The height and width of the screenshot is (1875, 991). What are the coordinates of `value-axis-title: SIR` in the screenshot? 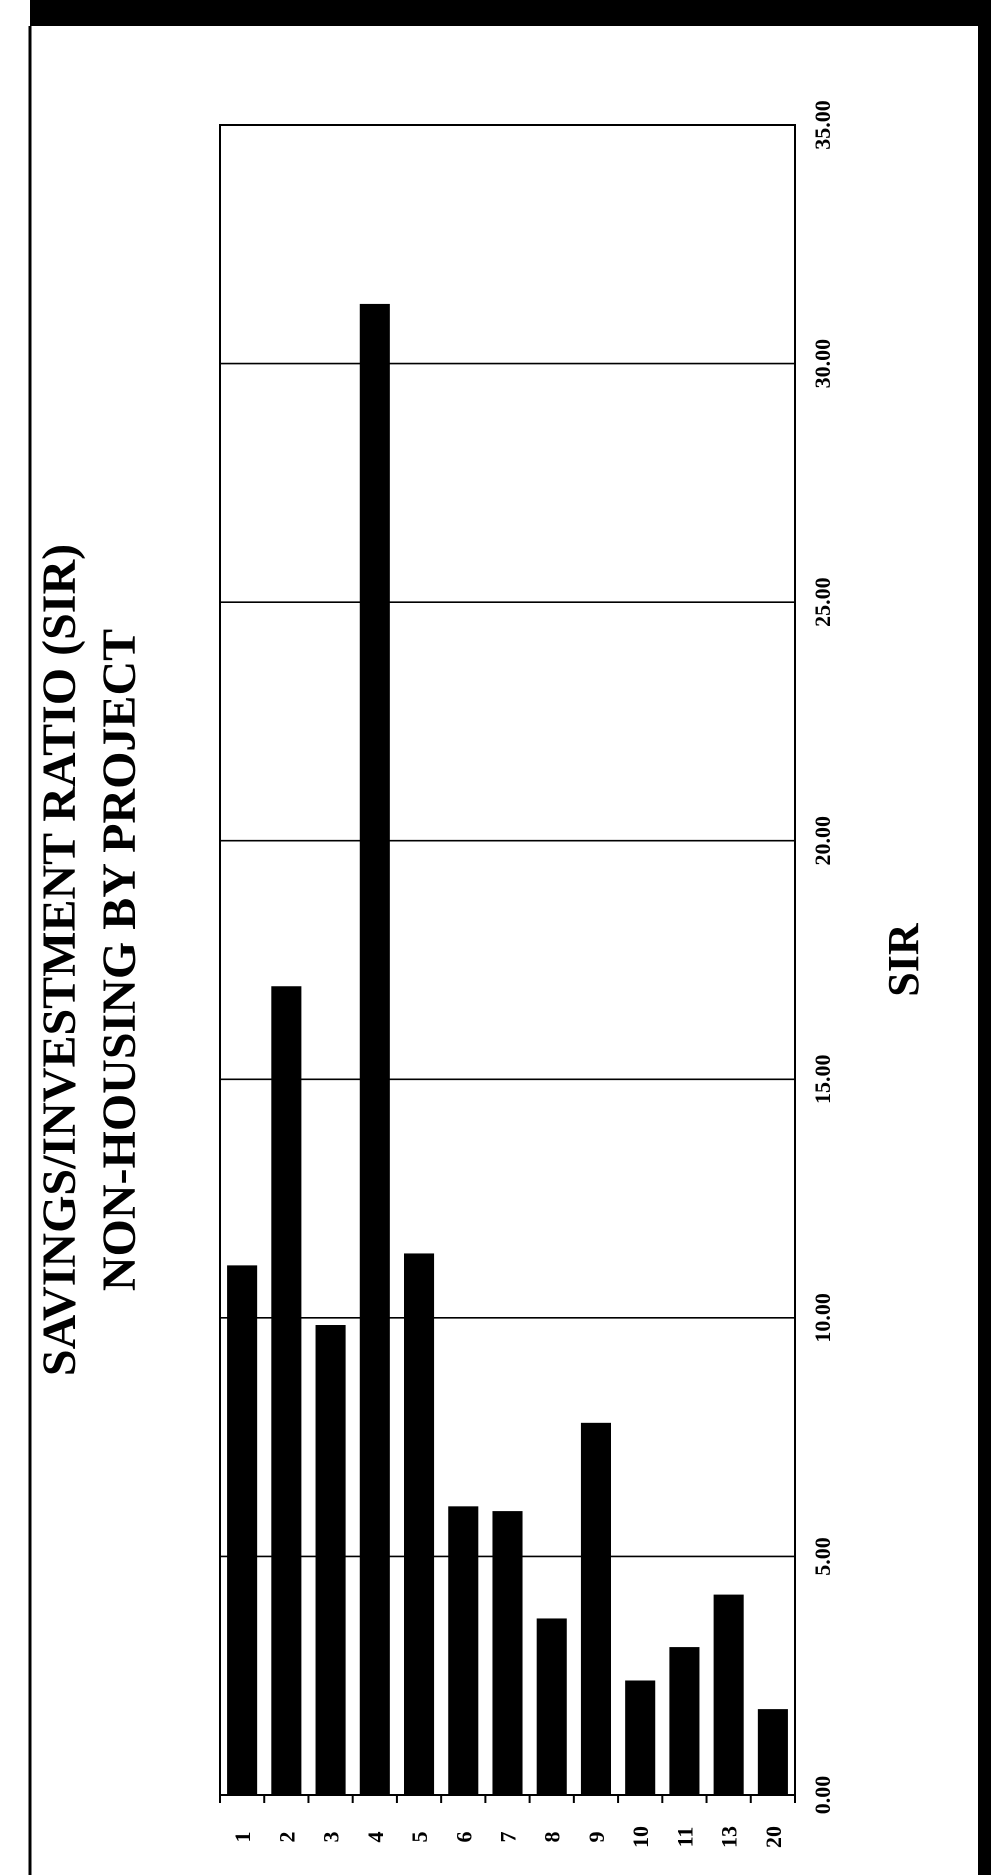 It's located at (903, 959).